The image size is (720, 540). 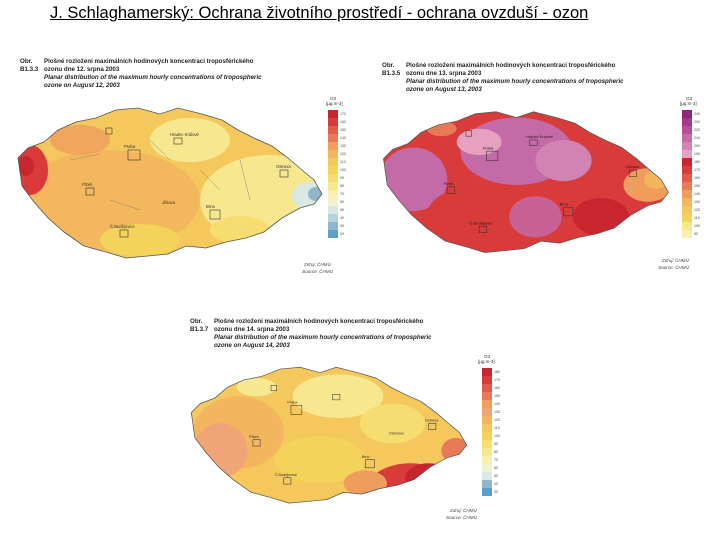 I want to click on city-label-hradec-kralove: Hradec Králové, so click(x=539, y=136).